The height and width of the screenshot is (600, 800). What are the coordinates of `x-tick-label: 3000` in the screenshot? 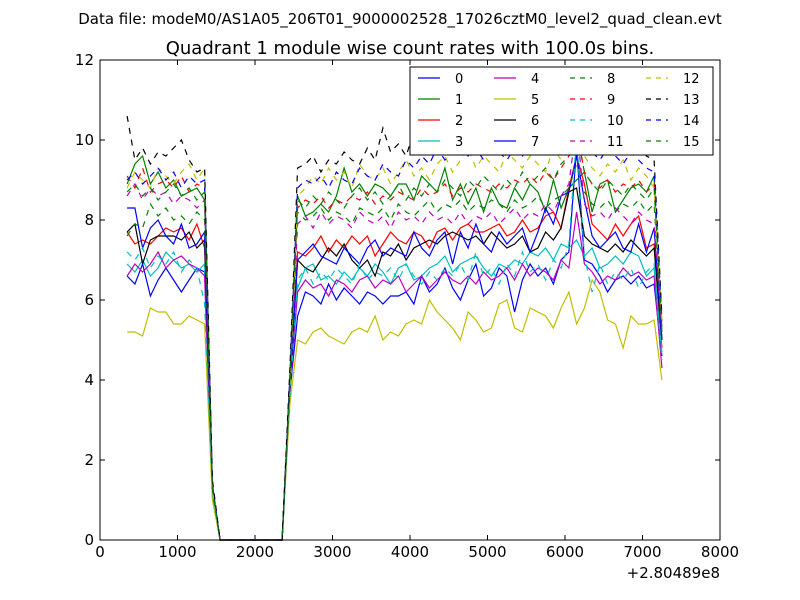 It's located at (332, 552).